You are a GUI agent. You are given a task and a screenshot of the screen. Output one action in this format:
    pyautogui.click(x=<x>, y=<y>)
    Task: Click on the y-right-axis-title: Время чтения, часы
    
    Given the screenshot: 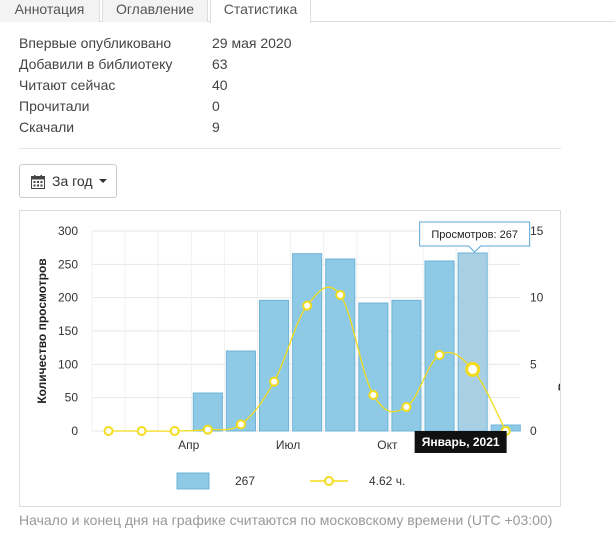 What is the action you would take?
    pyautogui.click(x=558, y=331)
    